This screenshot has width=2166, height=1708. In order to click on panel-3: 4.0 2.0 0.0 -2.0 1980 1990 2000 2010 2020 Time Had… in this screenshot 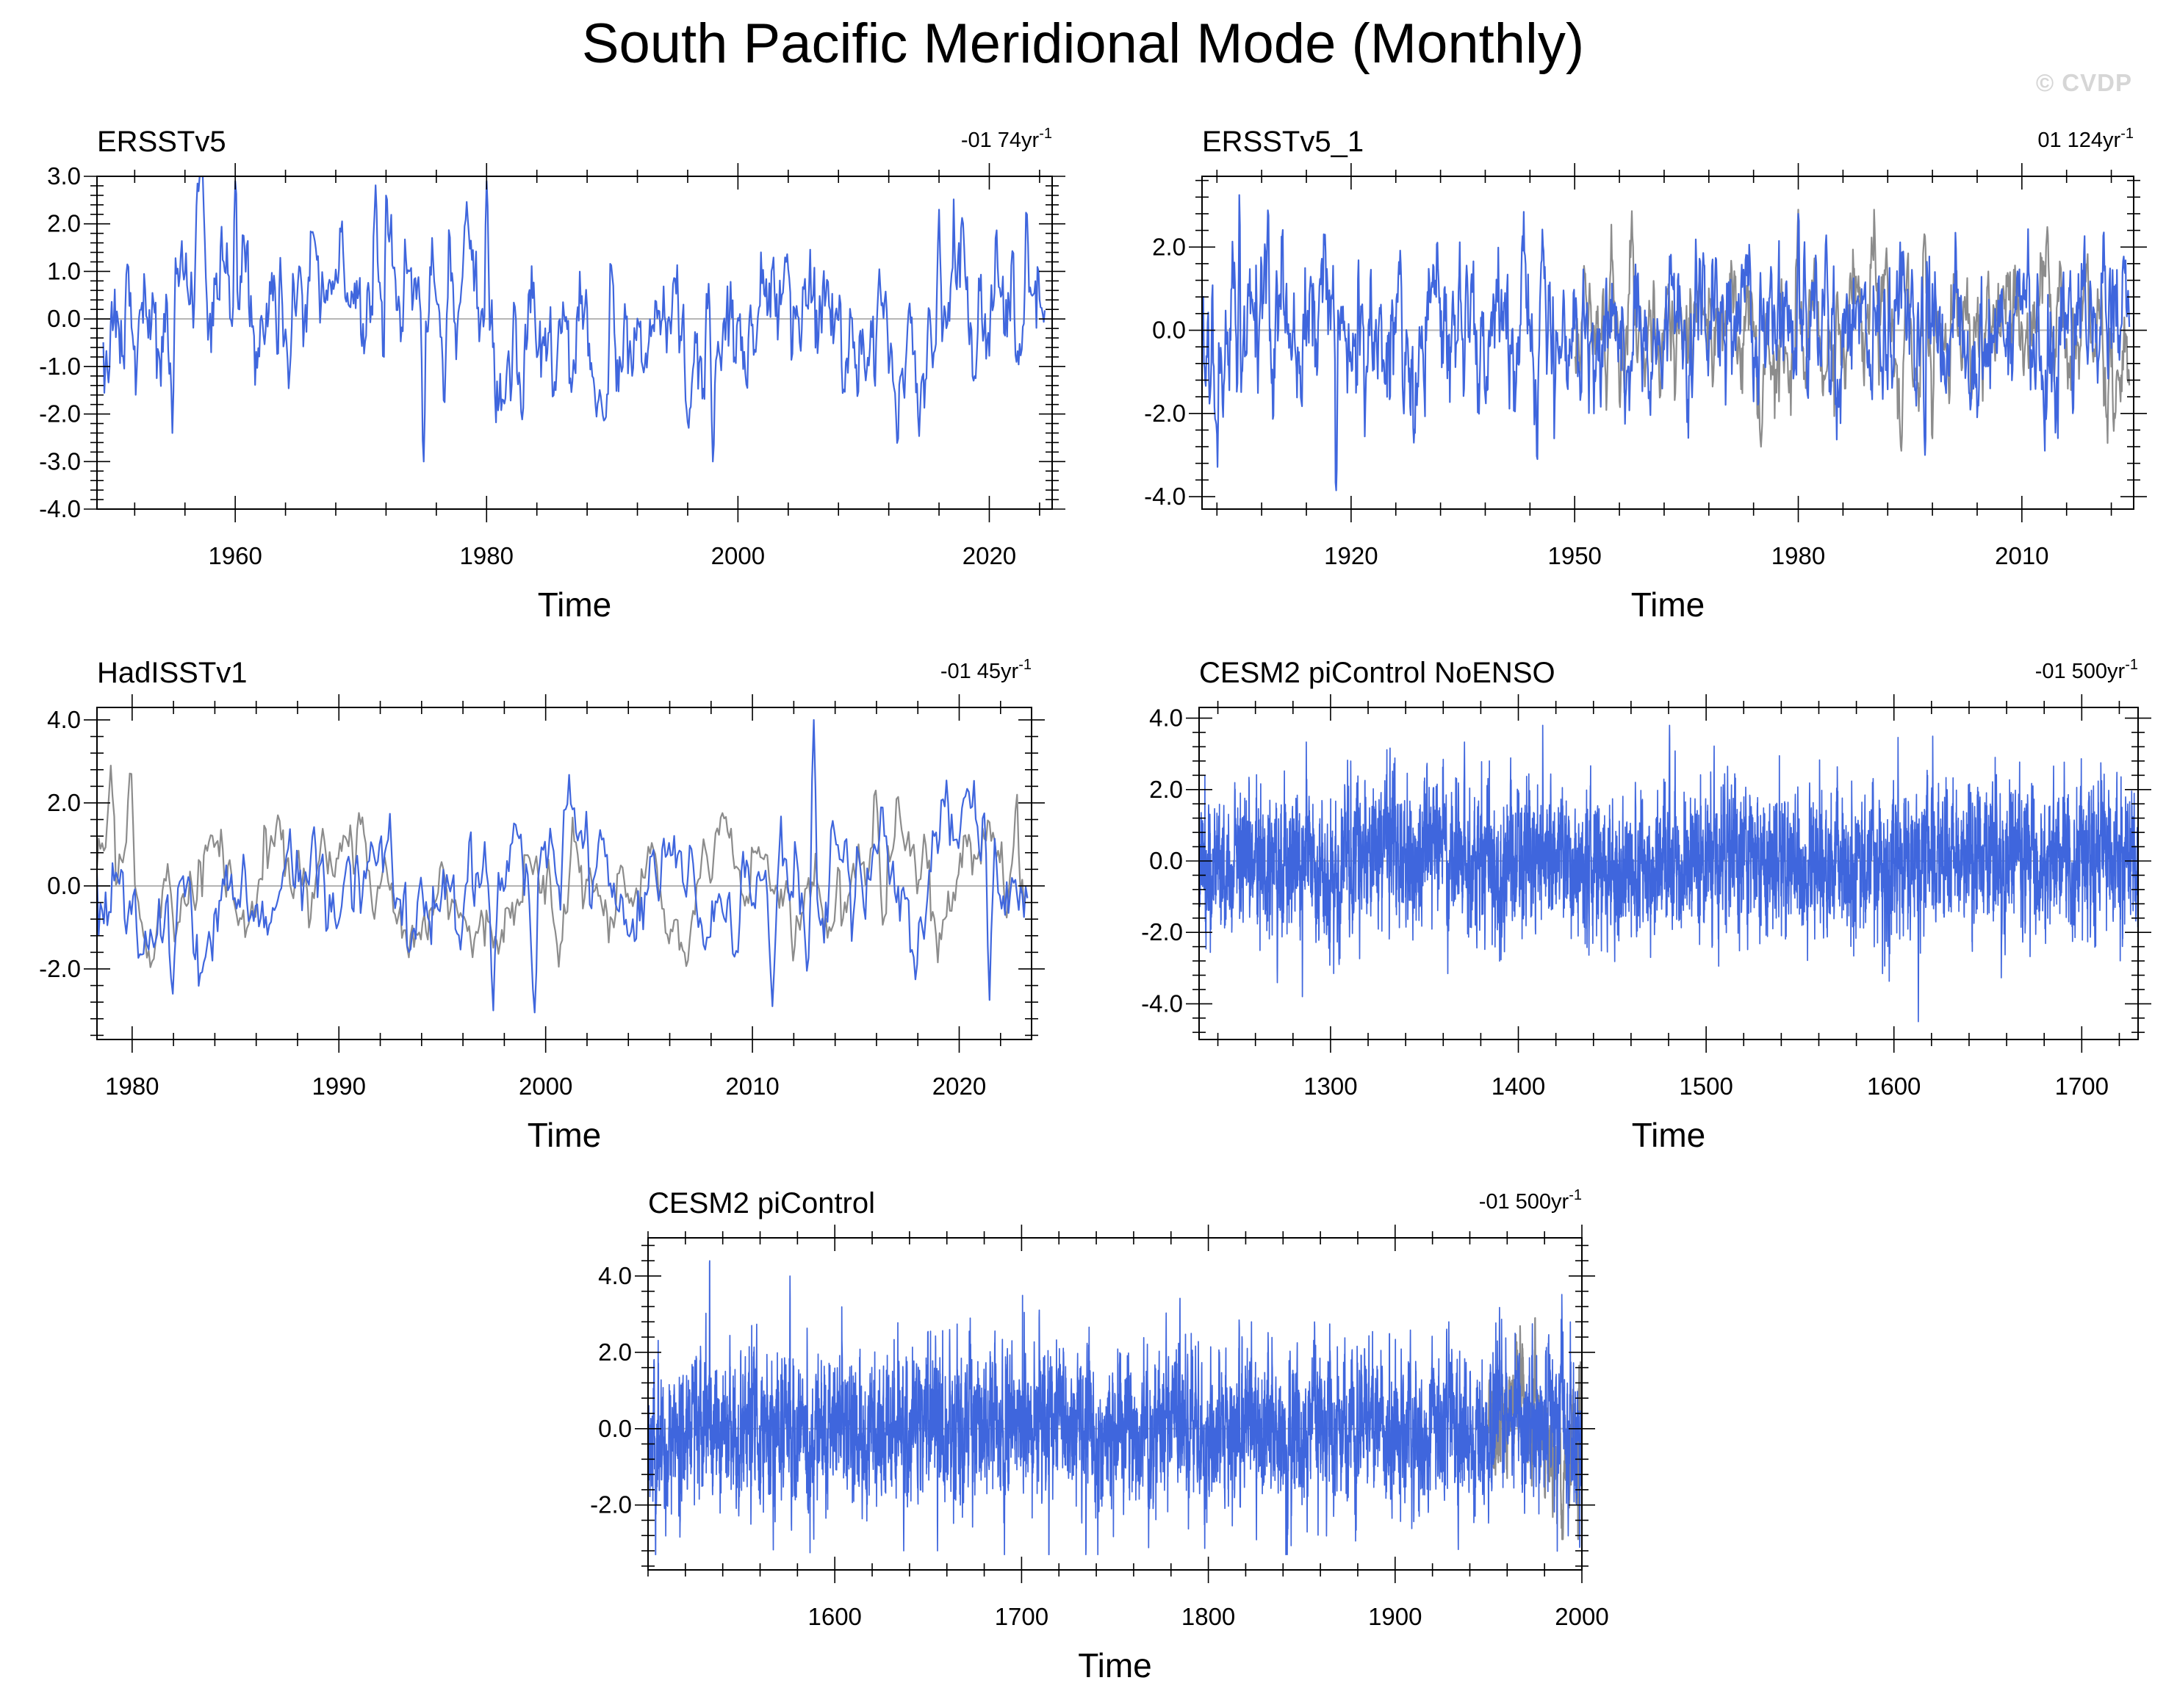, I will do `click(542, 906)`.